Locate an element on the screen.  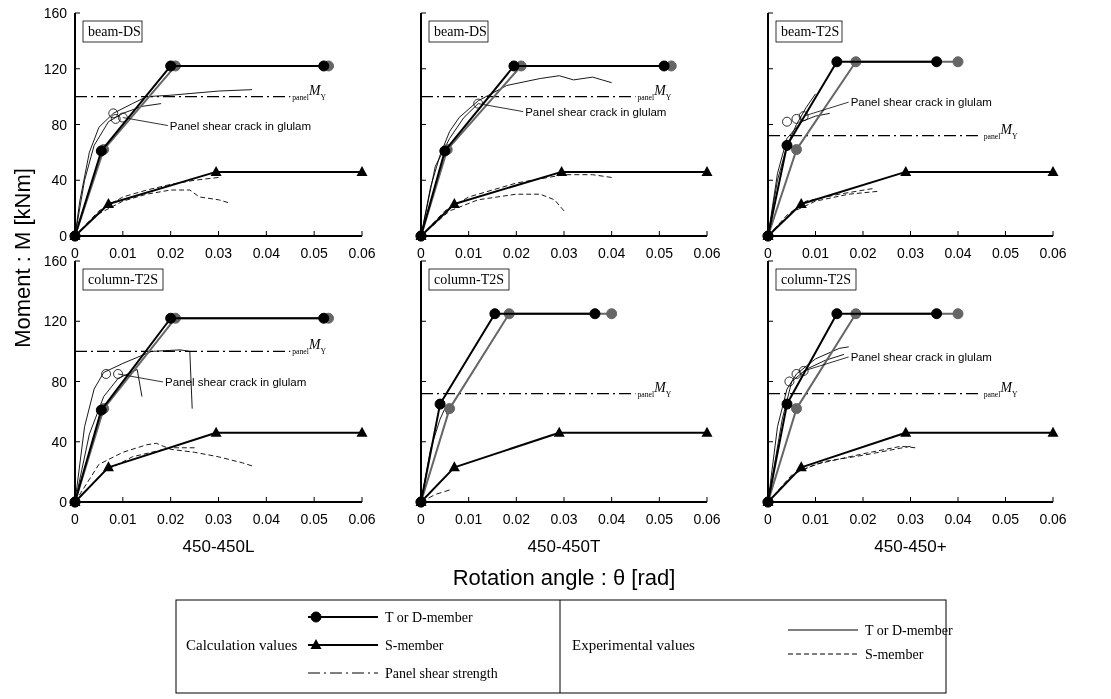
text: beam-T2S is located at coordinates (810, 31).